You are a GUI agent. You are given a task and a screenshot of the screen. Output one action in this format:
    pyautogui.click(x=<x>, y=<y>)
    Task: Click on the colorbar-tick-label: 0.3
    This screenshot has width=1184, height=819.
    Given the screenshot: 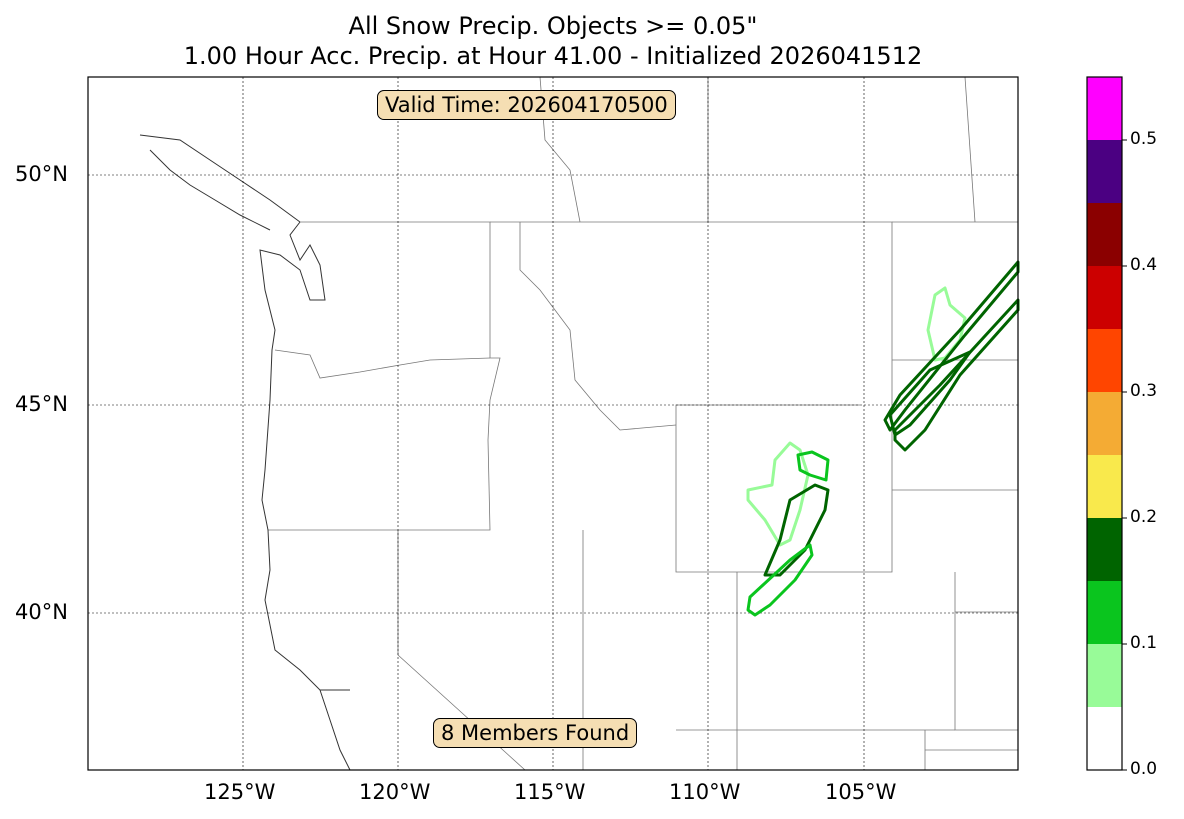 What is the action you would take?
    pyautogui.click(x=1144, y=391)
    